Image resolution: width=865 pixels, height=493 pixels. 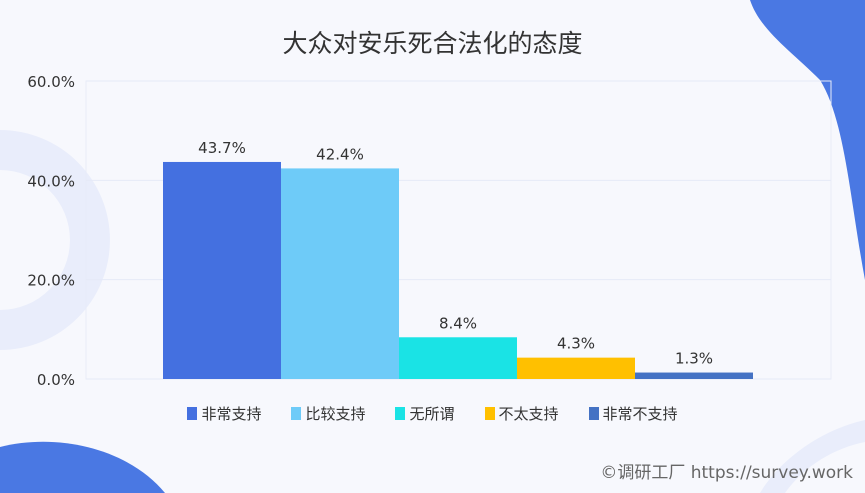 What do you see at coordinates (576, 344) in the screenshot?
I see `data-label: 4.3%` at bounding box center [576, 344].